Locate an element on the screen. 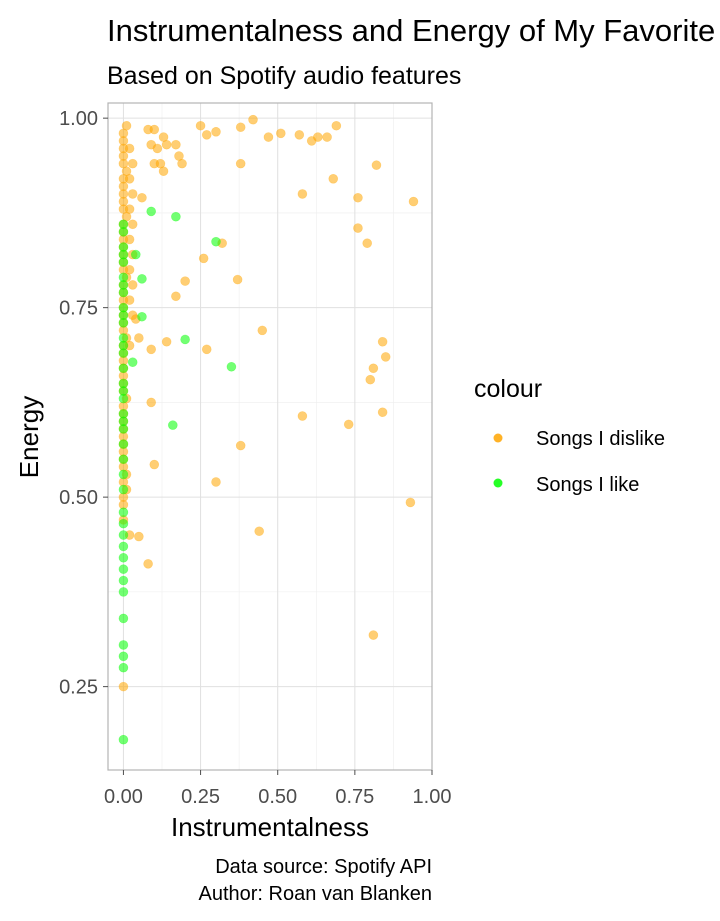  y-tick-label-3: 1.00 is located at coordinates (78, 119).